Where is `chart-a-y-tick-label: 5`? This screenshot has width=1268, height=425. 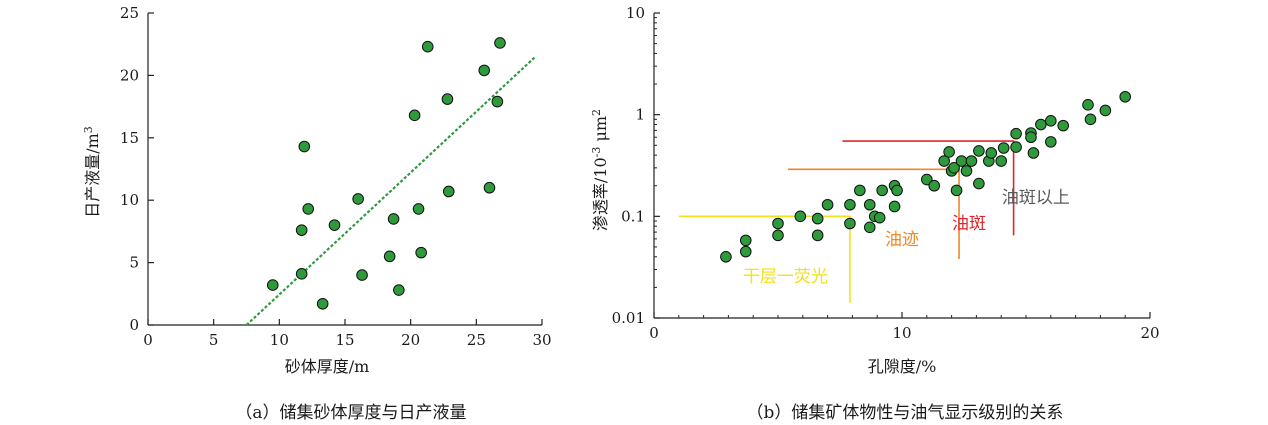 chart-a-y-tick-label: 5 is located at coordinates (134, 263).